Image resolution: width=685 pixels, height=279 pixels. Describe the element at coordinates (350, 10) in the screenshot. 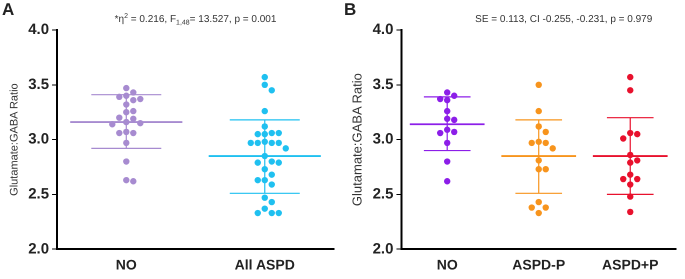

I see `chart-title: B` at that location.